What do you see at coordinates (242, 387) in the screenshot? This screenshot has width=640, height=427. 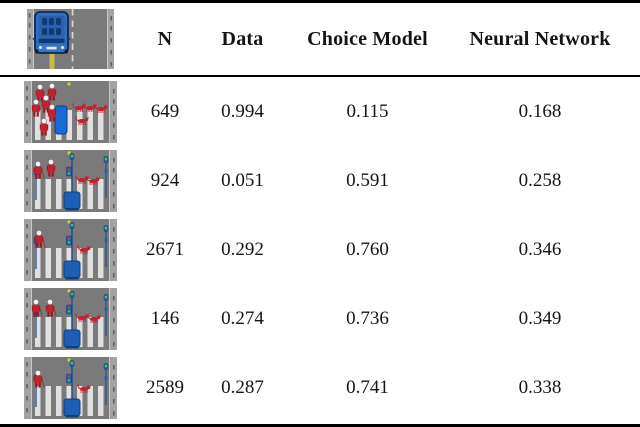 I see `cell-data: 0.287` at bounding box center [242, 387].